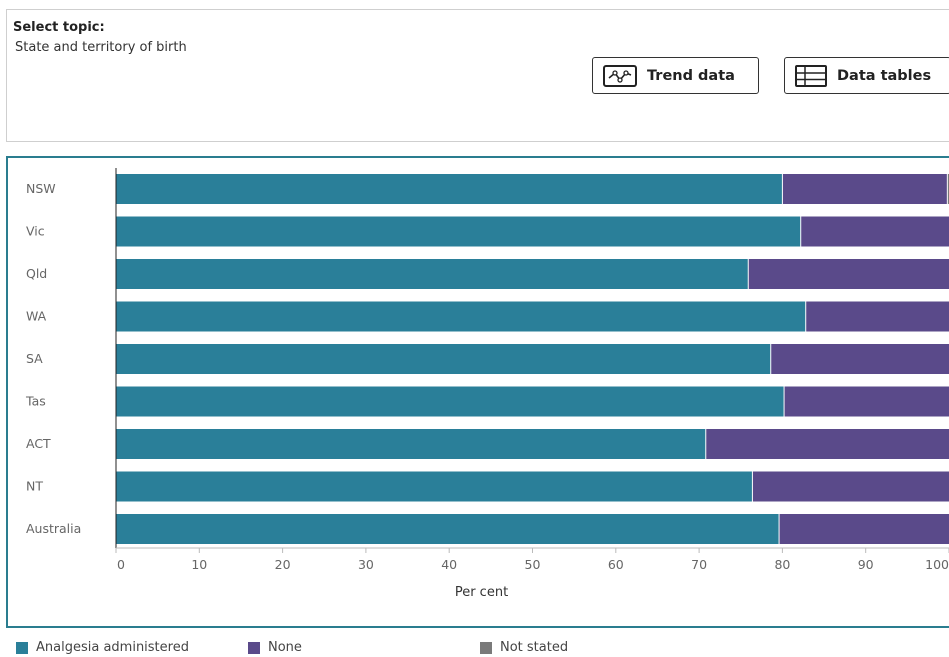  I want to click on x-tick-label-50: 50, so click(533, 564).